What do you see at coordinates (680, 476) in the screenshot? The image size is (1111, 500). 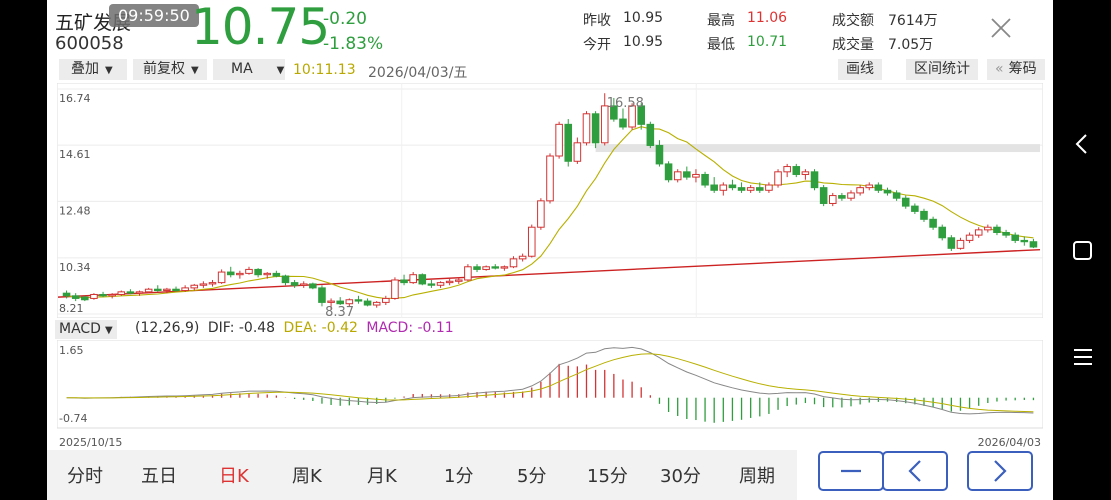 I see `tab-30min: 30分` at bounding box center [680, 476].